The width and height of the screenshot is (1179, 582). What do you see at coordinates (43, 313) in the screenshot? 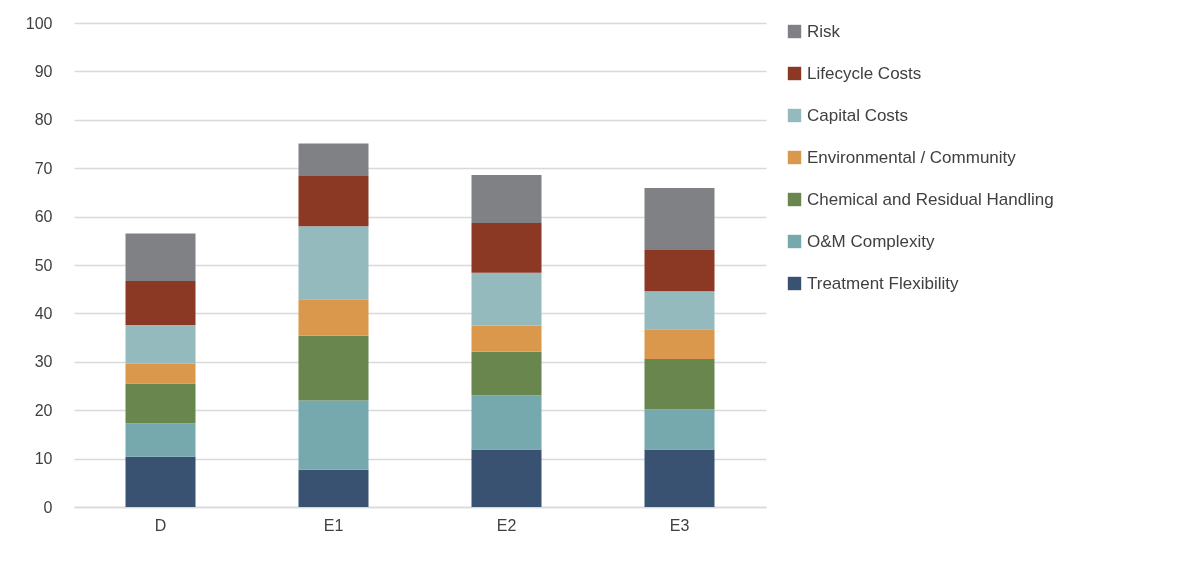
I see `y-tick-label: 40` at bounding box center [43, 313].